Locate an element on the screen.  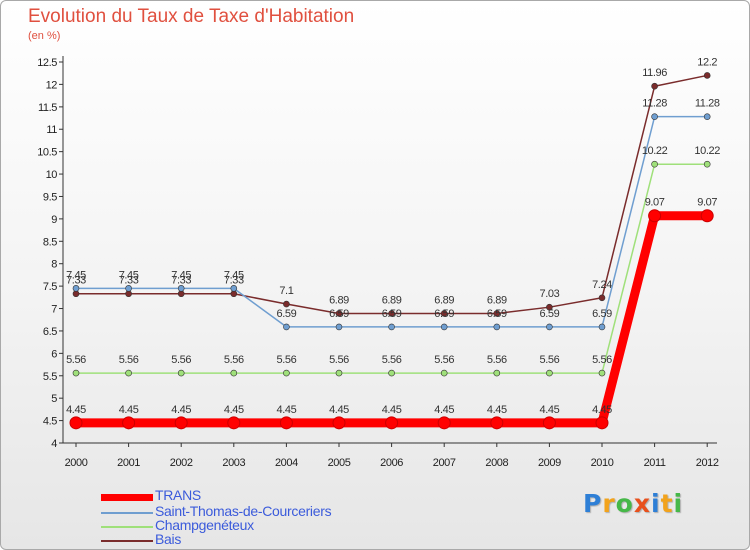
y-tick-label: 8 is located at coordinates (54, 265).